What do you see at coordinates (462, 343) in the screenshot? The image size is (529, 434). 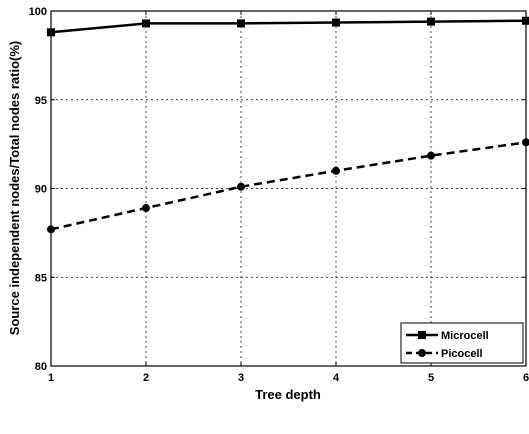 I see `legend: Microcell Picocell` at bounding box center [462, 343].